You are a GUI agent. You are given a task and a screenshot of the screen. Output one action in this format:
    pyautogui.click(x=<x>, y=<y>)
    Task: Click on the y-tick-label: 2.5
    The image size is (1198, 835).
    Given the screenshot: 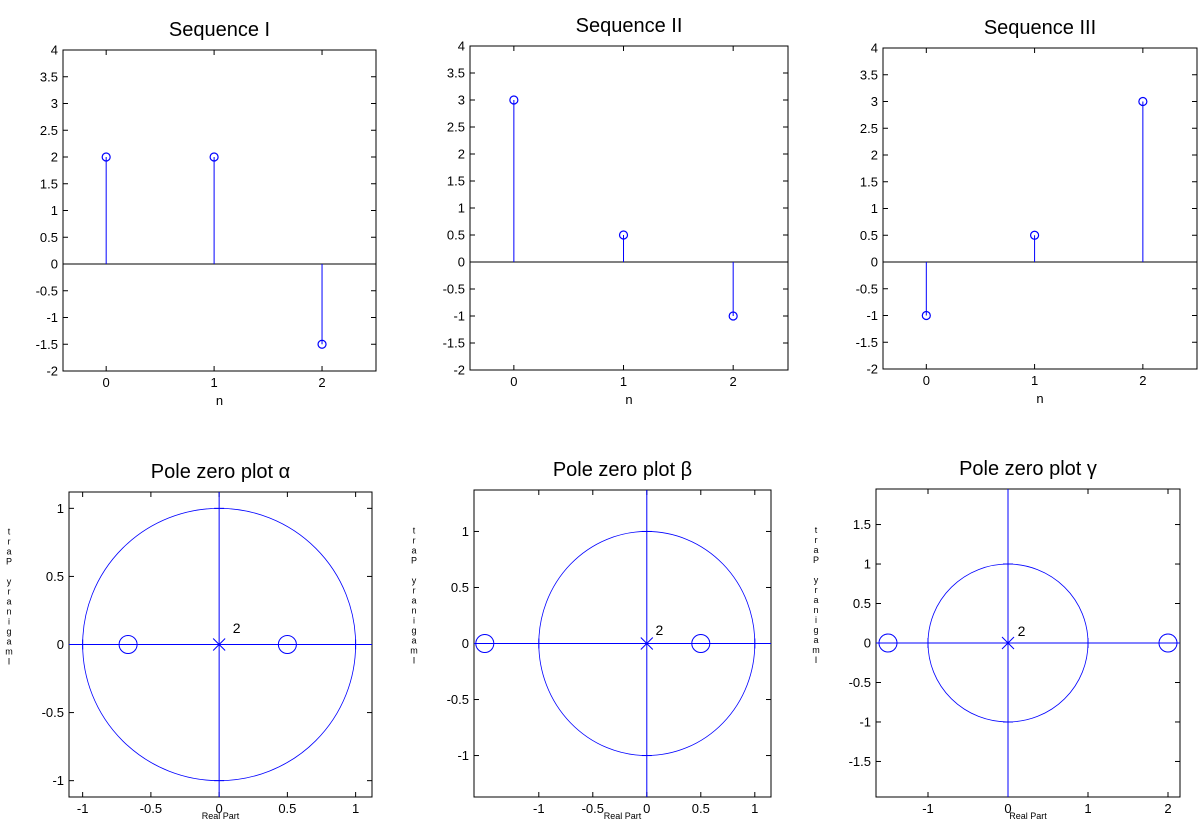 What is the action you would take?
    pyautogui.click(x=869, y=128)
    